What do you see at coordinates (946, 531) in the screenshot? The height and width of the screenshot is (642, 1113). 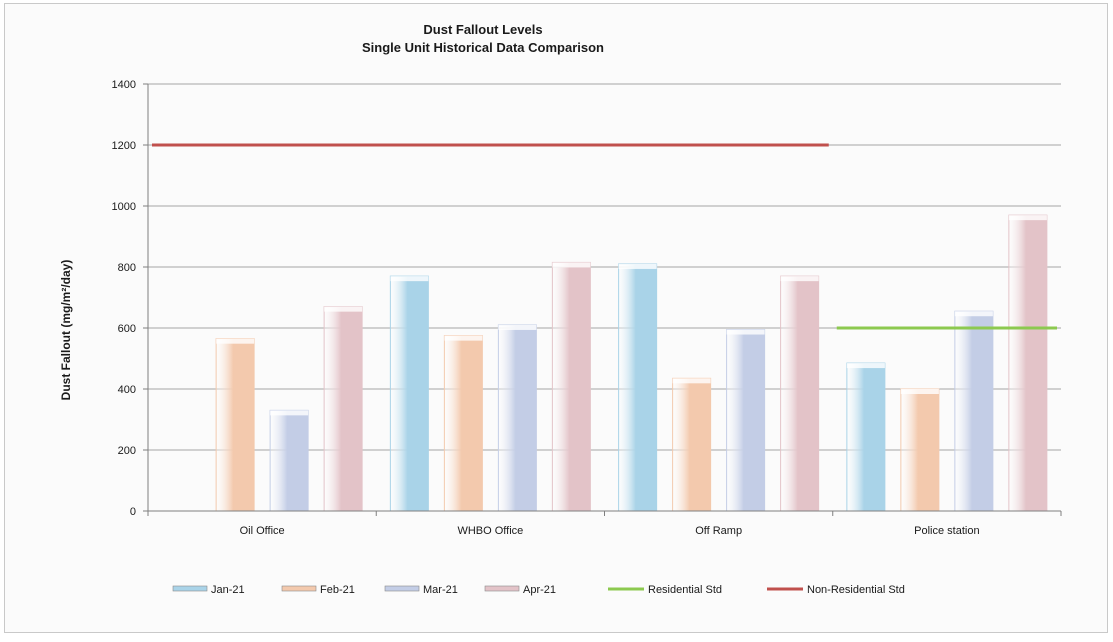 I see `x-category-label: Police station` at bounding box center [946, 531].